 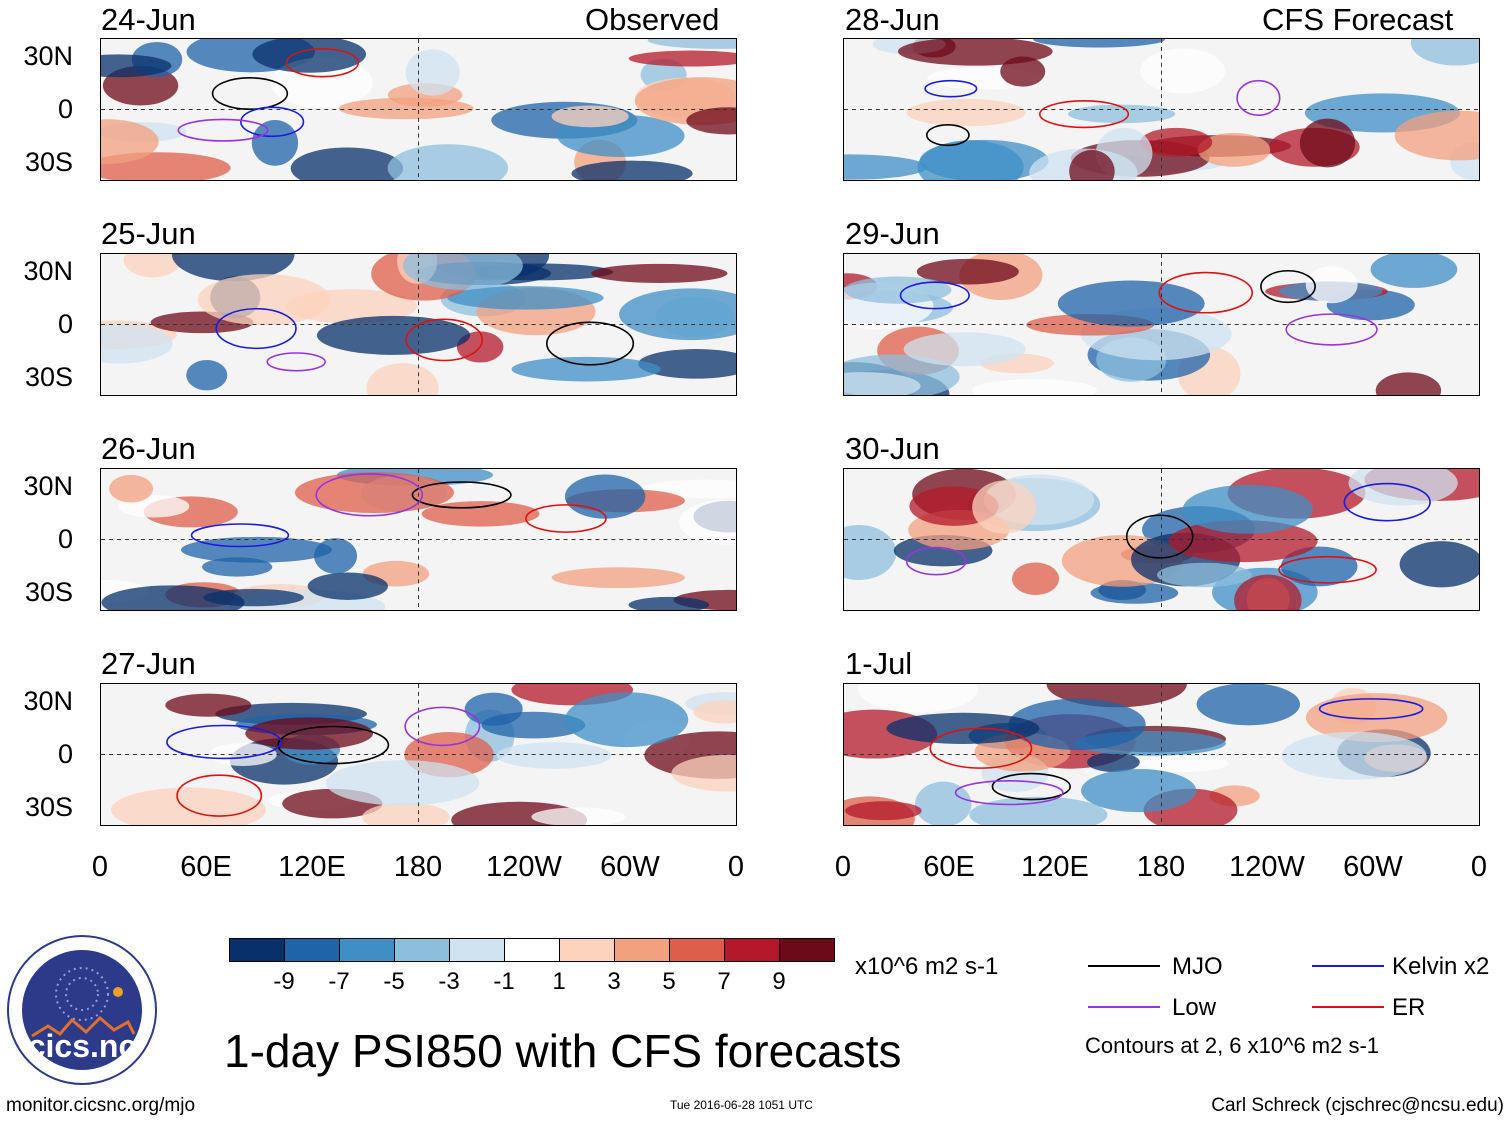 I want to click on cics-logo: cics.nc, so click(x=82, y=1010).